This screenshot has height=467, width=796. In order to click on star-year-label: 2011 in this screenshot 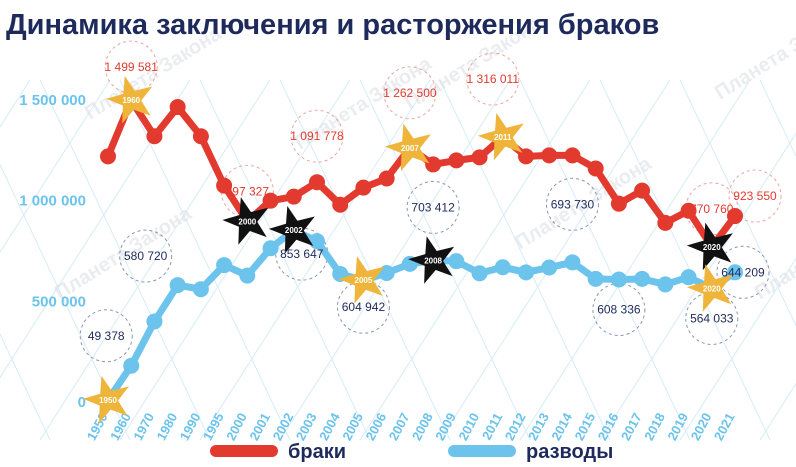, I will do `click(503, 137)`.